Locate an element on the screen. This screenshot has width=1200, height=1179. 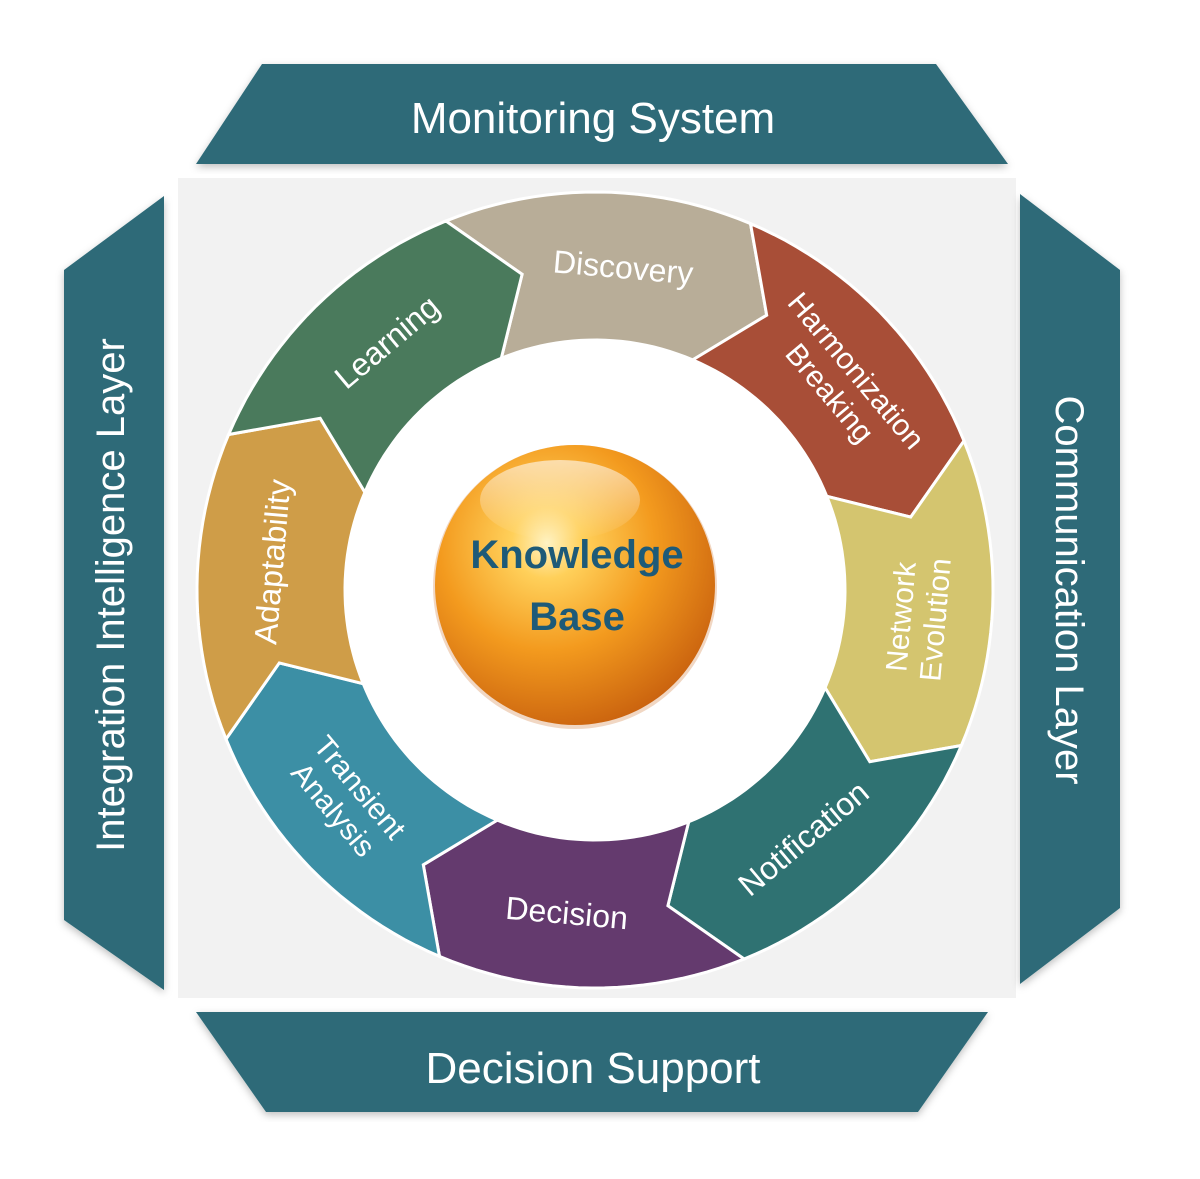
frame-top-banner: Monitoring System is located at coordinates (602, 114).